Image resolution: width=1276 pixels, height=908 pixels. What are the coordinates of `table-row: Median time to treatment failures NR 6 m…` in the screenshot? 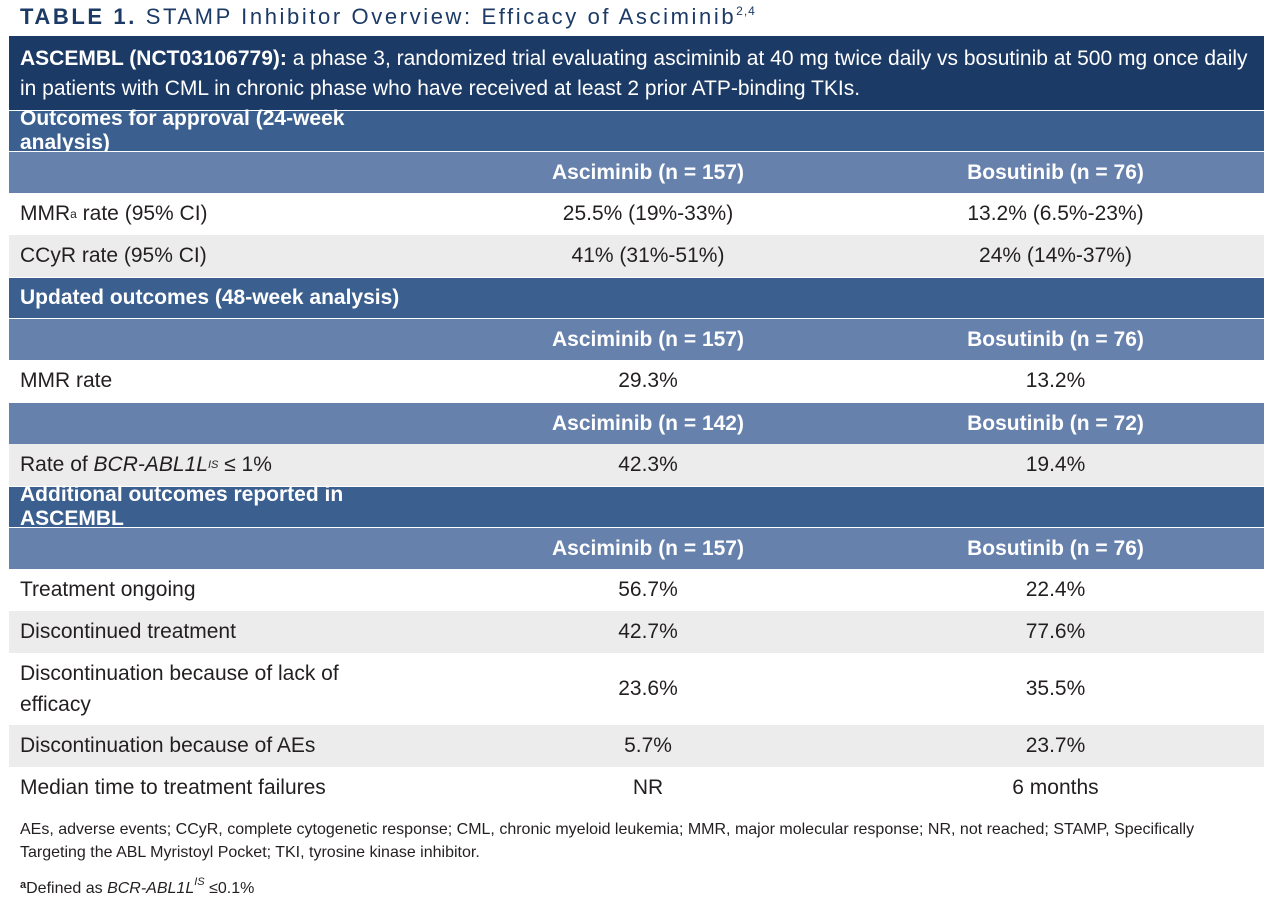 It's located at (636, 788).